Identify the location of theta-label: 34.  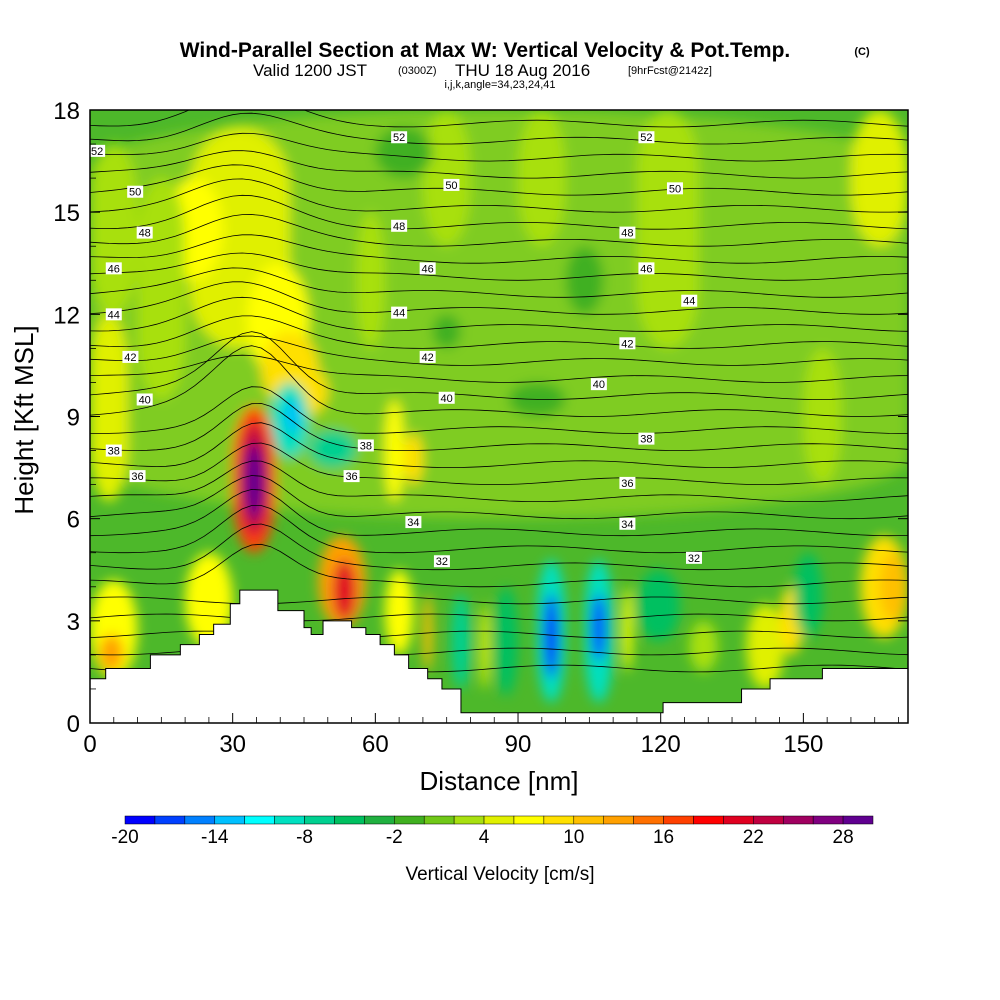
(627, 524).